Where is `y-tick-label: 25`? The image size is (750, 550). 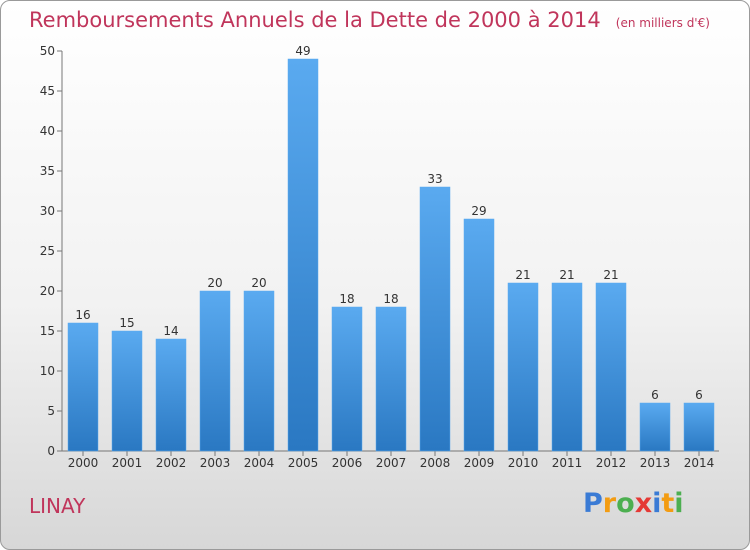 y-tick-label: 25 is located at coordinates (47, 251).